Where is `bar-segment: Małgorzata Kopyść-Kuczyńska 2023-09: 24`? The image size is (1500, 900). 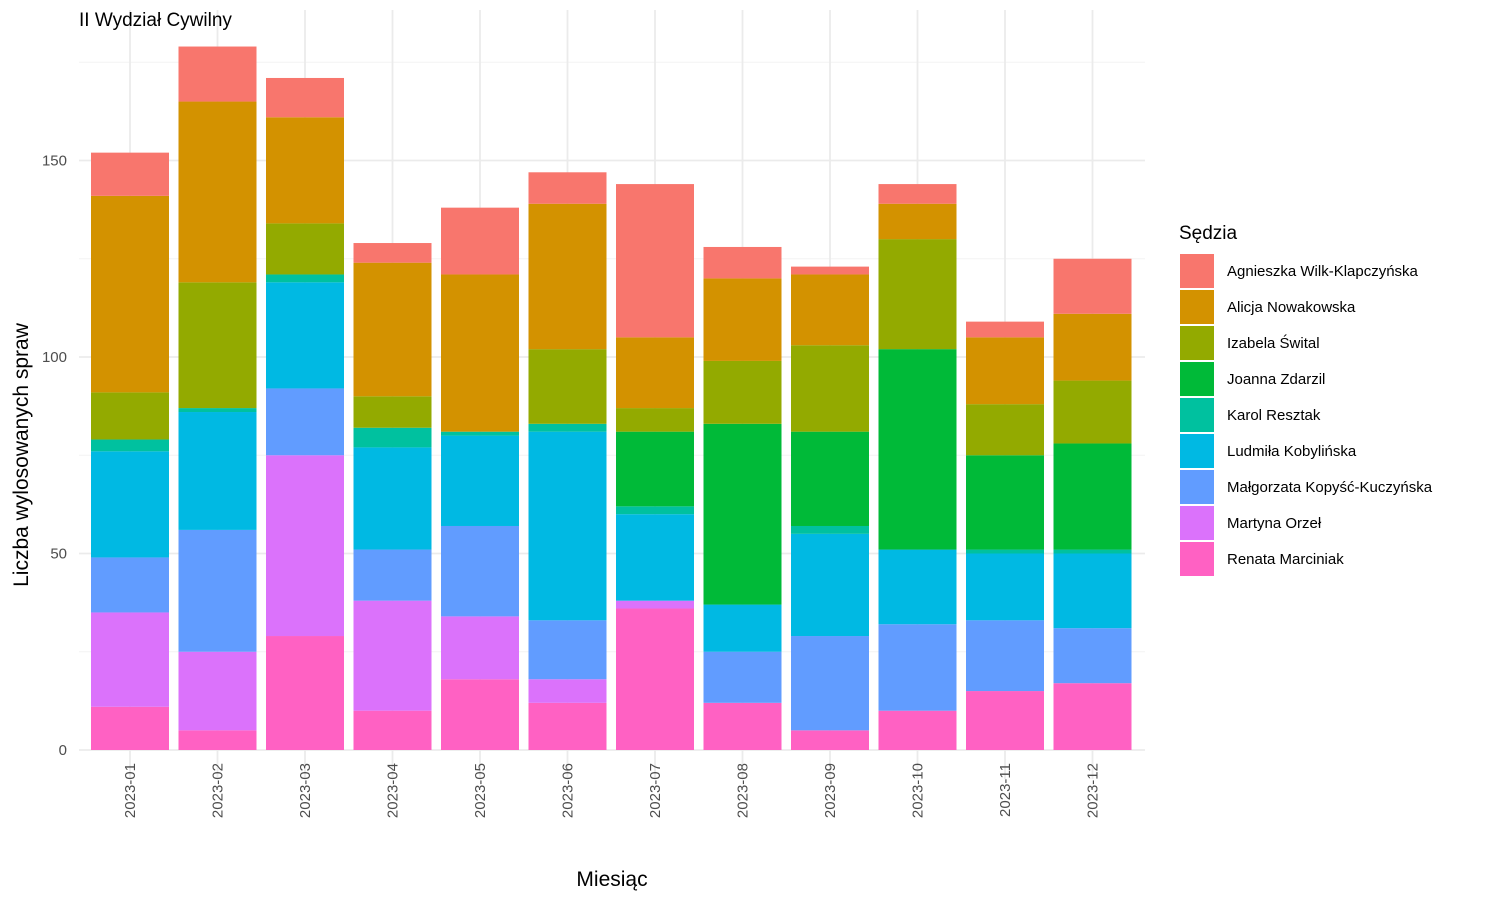
bar-segment: Małgorzata Kopyść-Kuczyńska 2023-09: 24 is located at coordinates (830, 683).